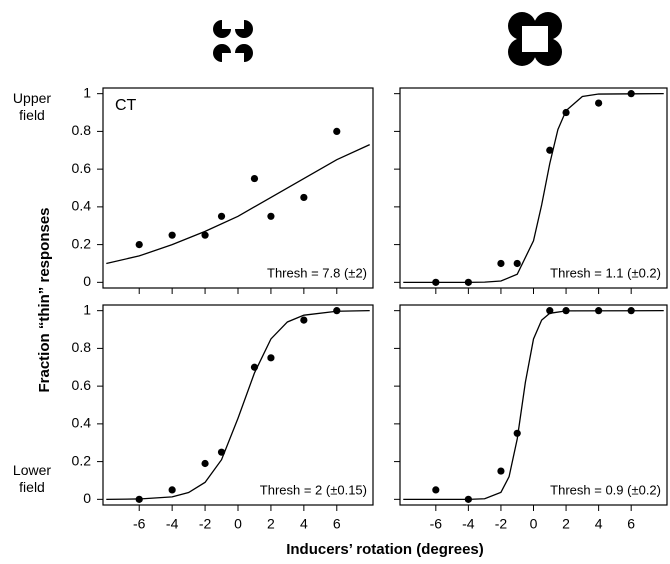 The image size is (670, 564). Describe the element at coordinates (233, 41) in the screenshot. I see `inducers-icon` at that location.